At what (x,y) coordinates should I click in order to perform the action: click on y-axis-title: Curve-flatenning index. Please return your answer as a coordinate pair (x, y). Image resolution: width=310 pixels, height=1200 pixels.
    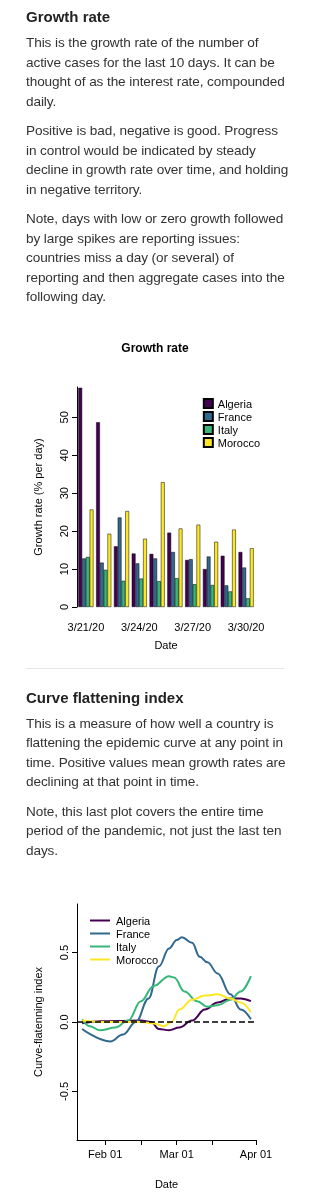
    Looking at the image, I should click on (37, 1022).